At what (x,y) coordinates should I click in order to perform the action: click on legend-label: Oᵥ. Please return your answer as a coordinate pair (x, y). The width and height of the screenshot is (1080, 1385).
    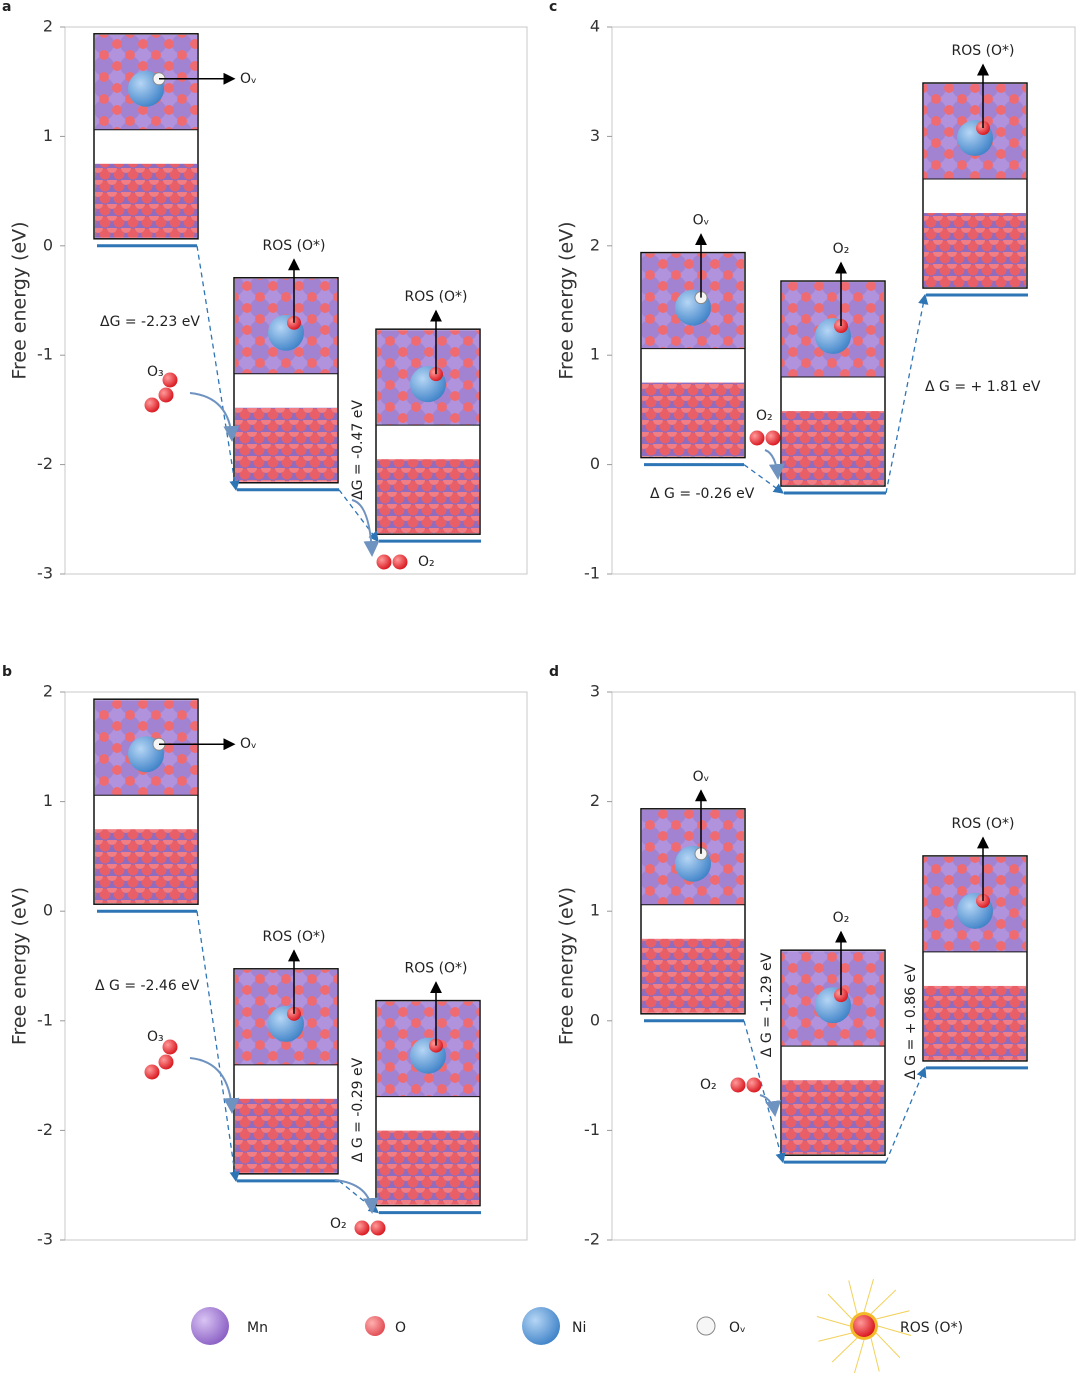
    Looking at the image, I should click on (737, 1328).